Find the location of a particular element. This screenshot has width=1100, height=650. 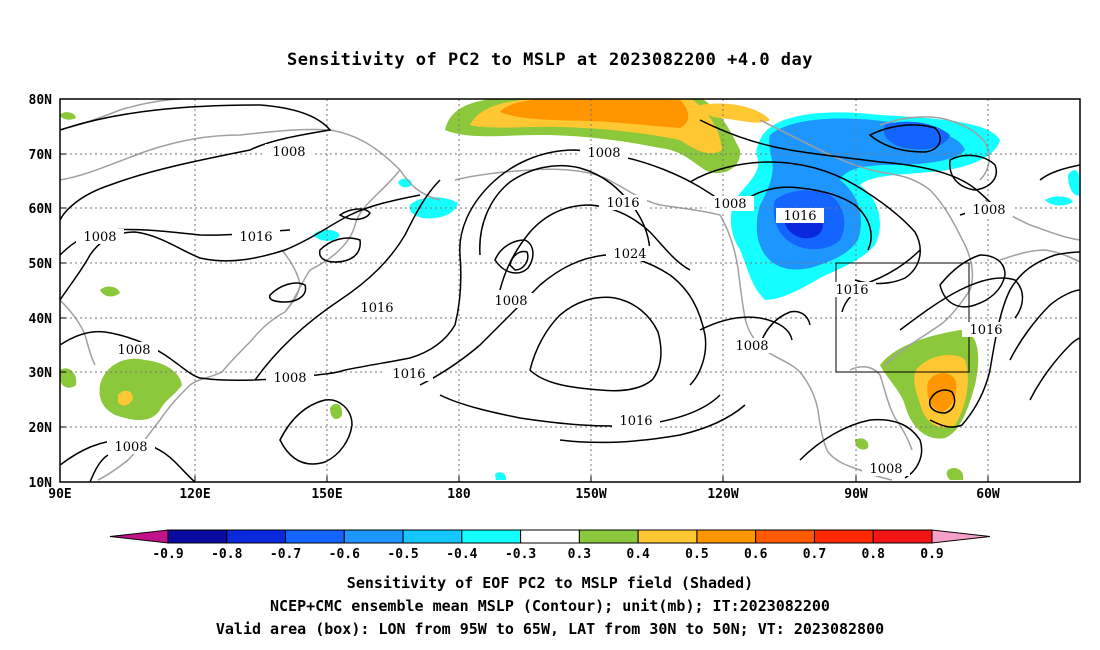

shade-negative-greenland is located at coordinates (916, 135).